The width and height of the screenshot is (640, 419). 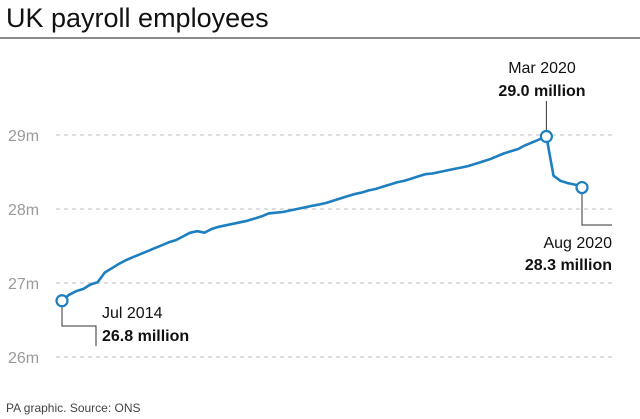 What do you see at coordinates (541, 91) in the screenshot?
I see `annotation-peak-value: 29.0 million` at bounding box center [541, 91].